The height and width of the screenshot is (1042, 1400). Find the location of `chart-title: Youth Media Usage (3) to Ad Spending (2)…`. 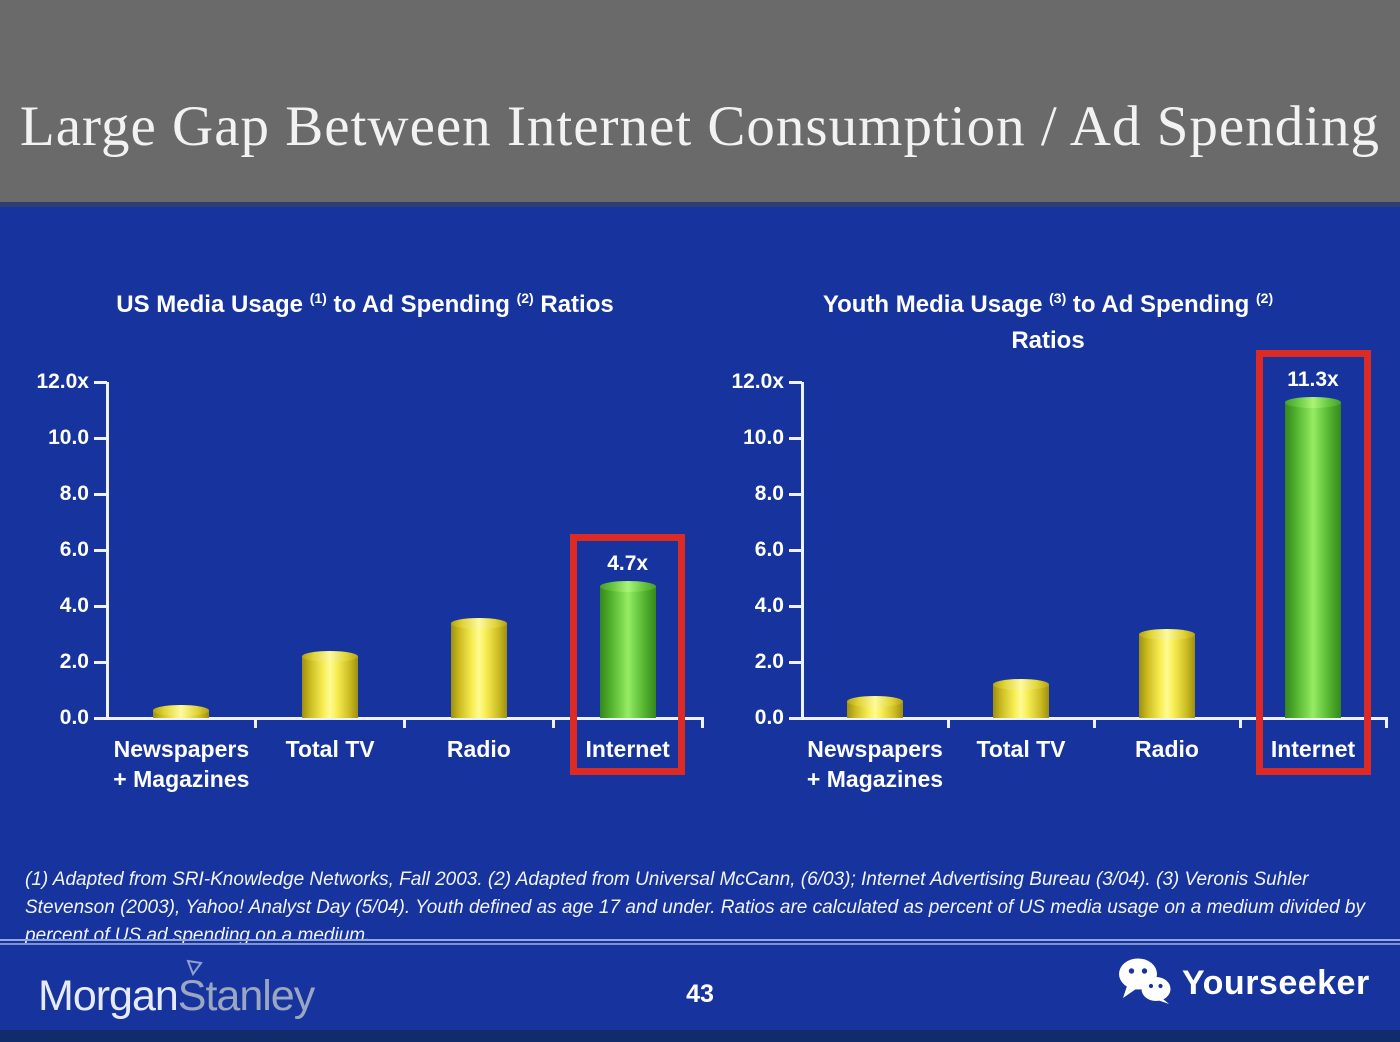

chart-title: Youth Media Usage (3) to Ad Spending (2)… is located at coordinates (1048, 322).